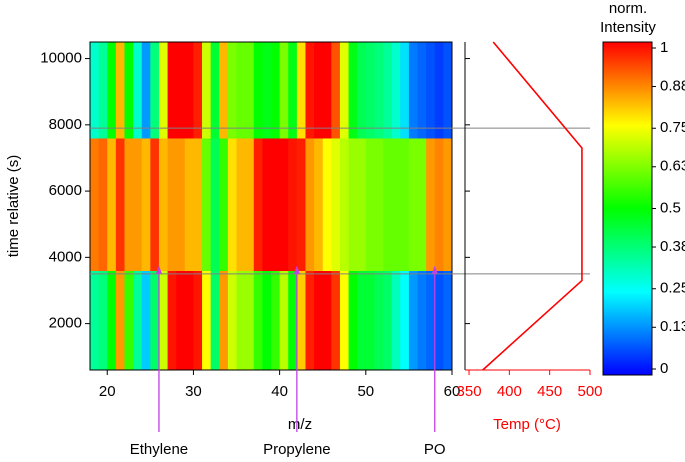 The image size is (685, 462). Describe the element at coordinates (435, 449) in the screenshot. I see `annotation-label: PO` at that location.